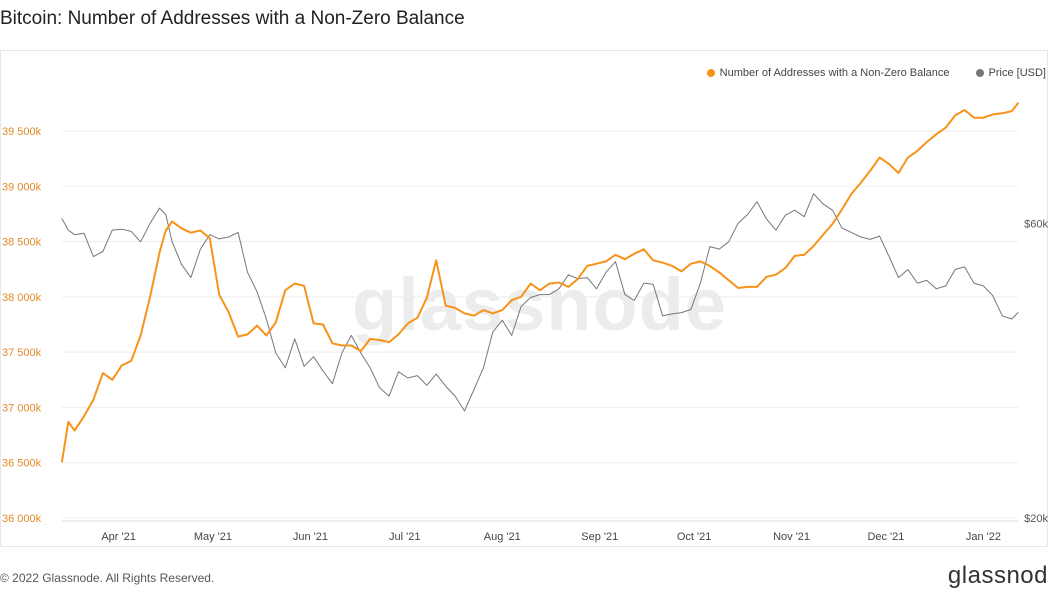  I want to click on legend-swatch-price, so click(979, 73).